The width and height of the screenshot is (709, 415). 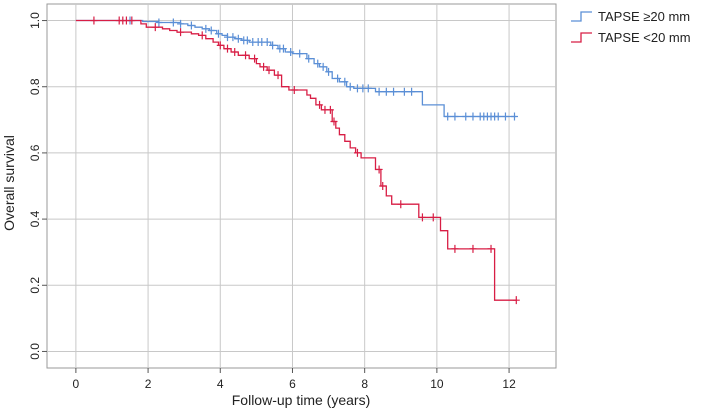 What do you see at coordinates (292, 384) in the screenshot?
I see `x-tick-label: 6` at bounding box center [292, 384].